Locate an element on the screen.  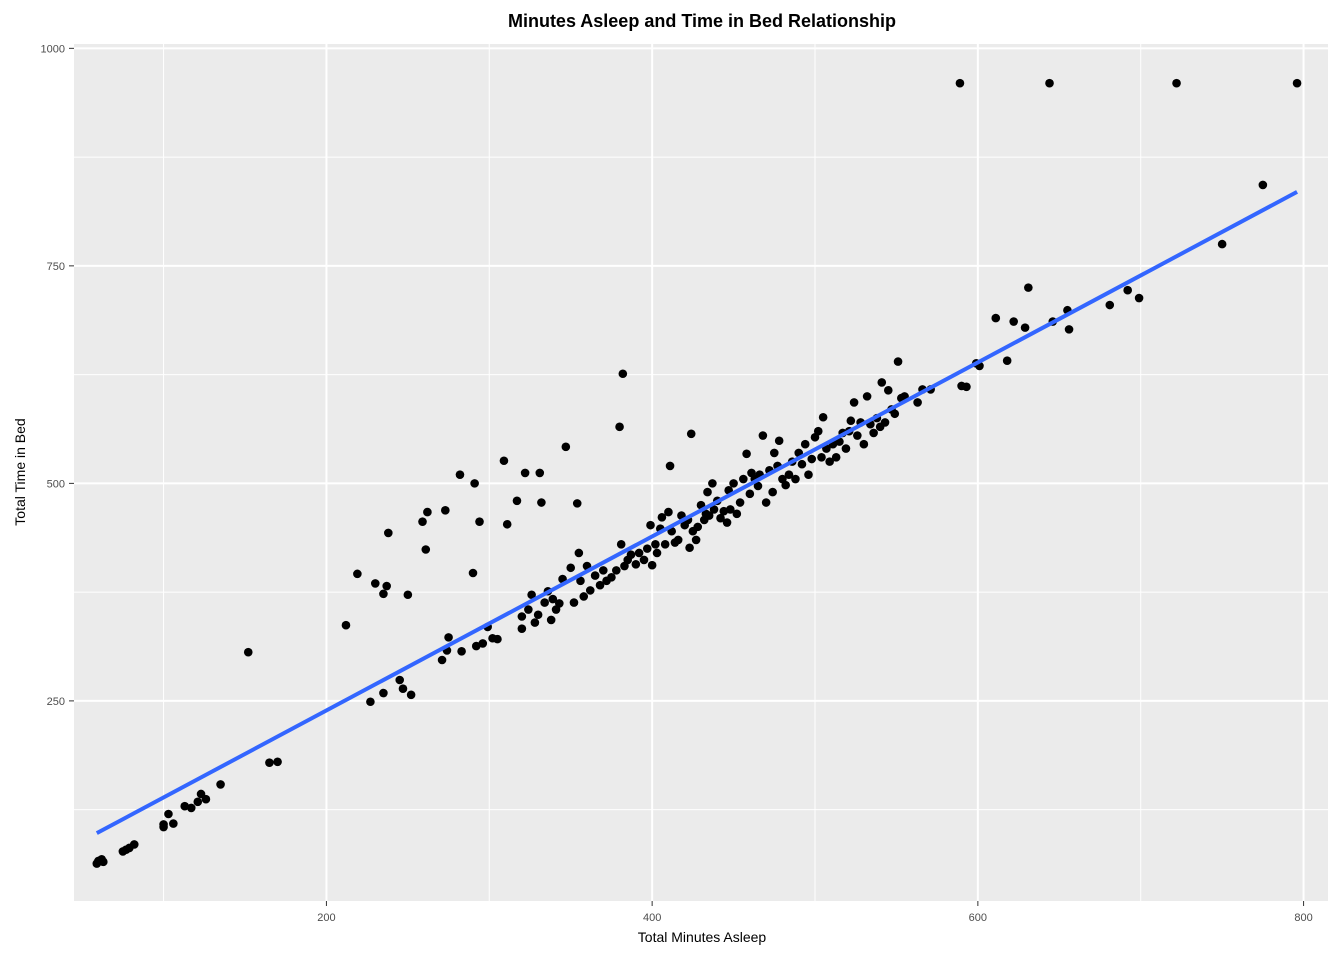
x-tick-label: 400 is located at coordinates (652, 918).